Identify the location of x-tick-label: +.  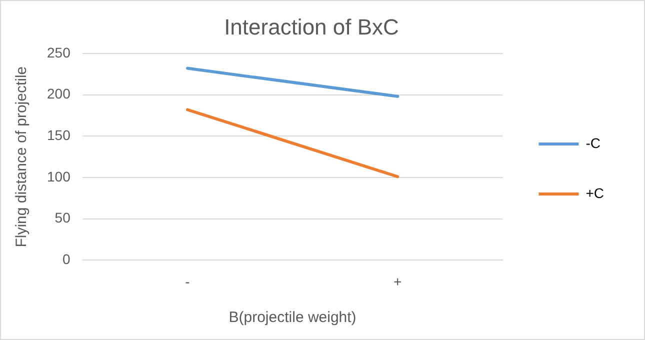
(398, 281).